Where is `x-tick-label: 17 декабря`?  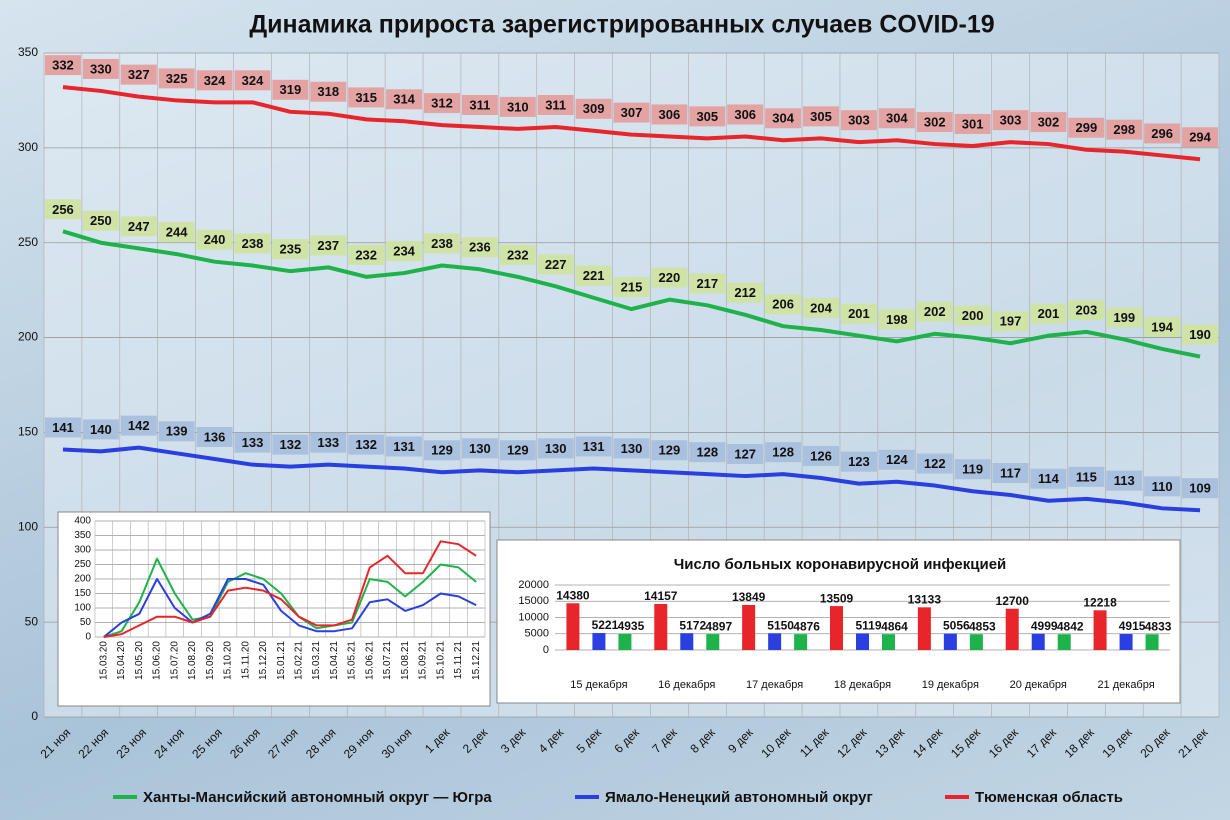
x-tick-label: 17 декабря is located at coordinates (774, 685).